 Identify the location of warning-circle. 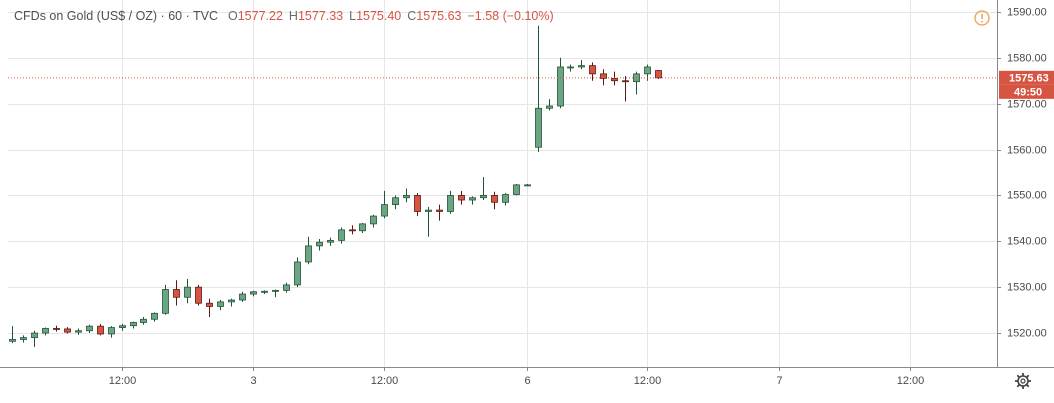
(982, 18).